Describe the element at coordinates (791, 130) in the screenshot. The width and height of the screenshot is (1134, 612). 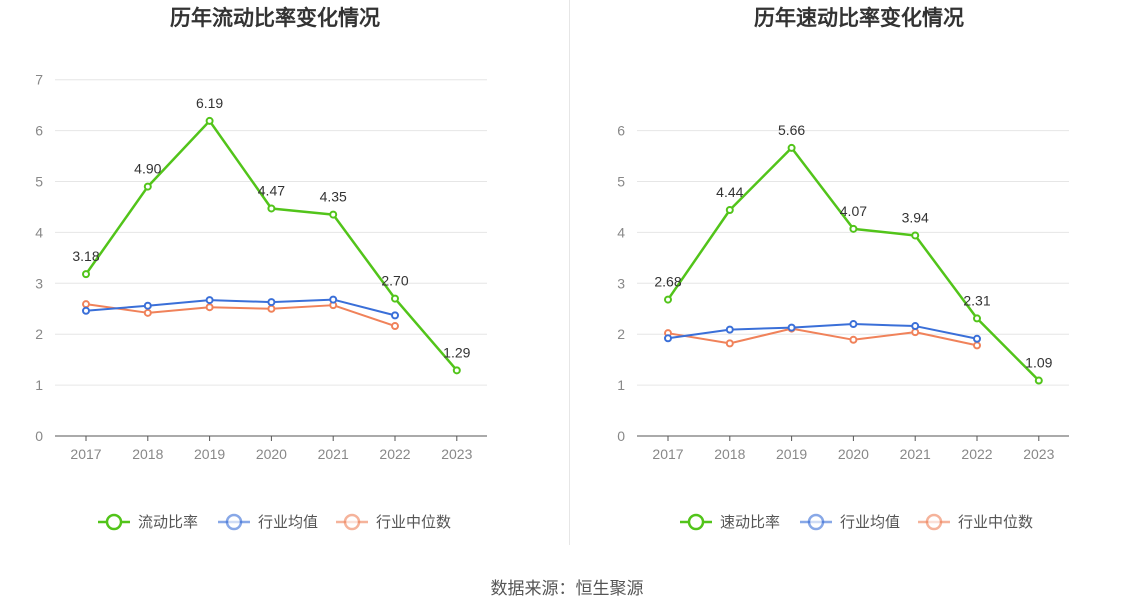
I see `data-label: 5.66` at that location.